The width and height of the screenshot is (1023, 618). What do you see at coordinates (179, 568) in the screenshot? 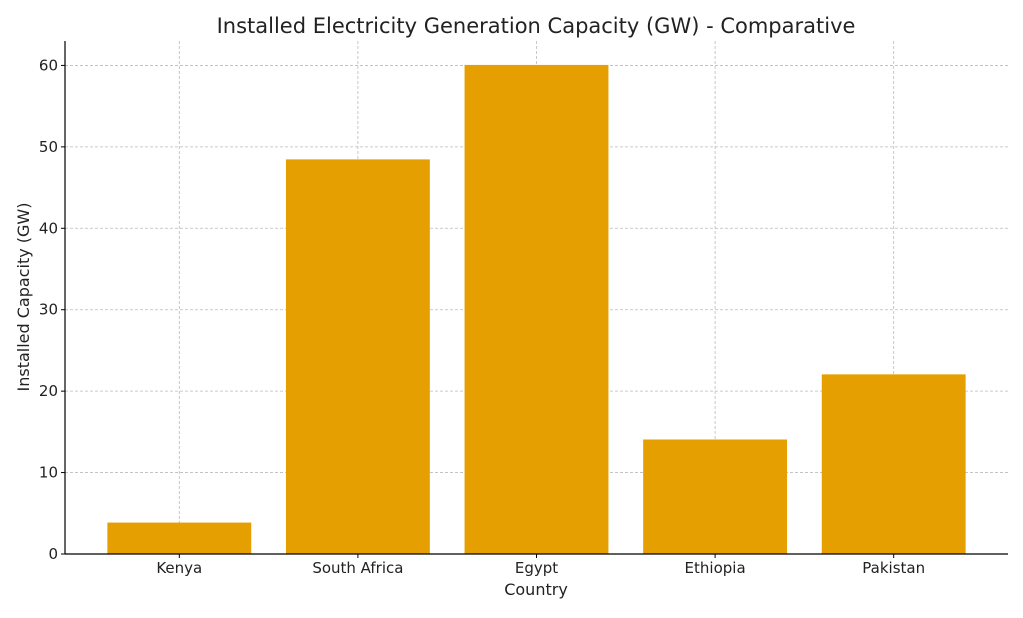
I see `x-tick-label: Kenya` at bounding box center [179, 568].